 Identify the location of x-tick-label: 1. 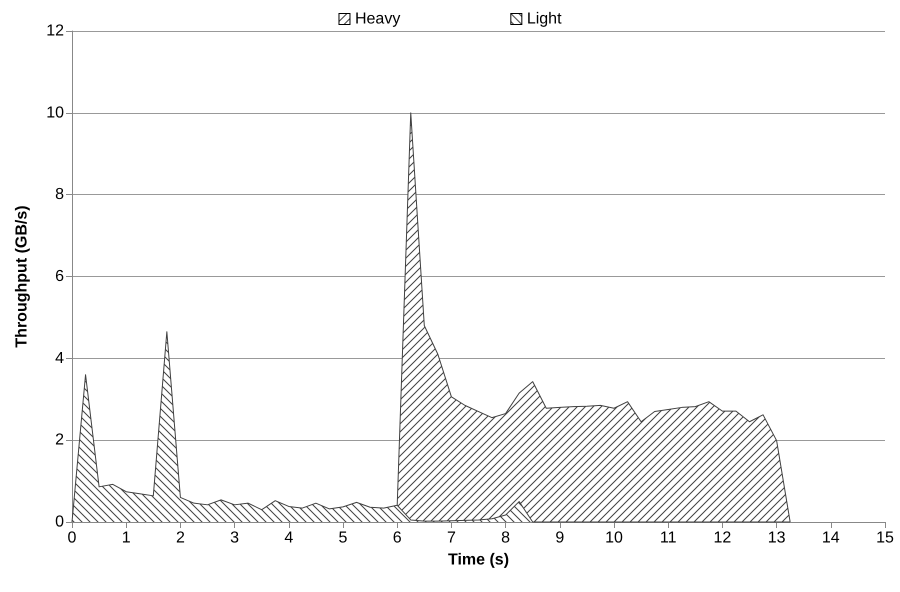
(126, 538).